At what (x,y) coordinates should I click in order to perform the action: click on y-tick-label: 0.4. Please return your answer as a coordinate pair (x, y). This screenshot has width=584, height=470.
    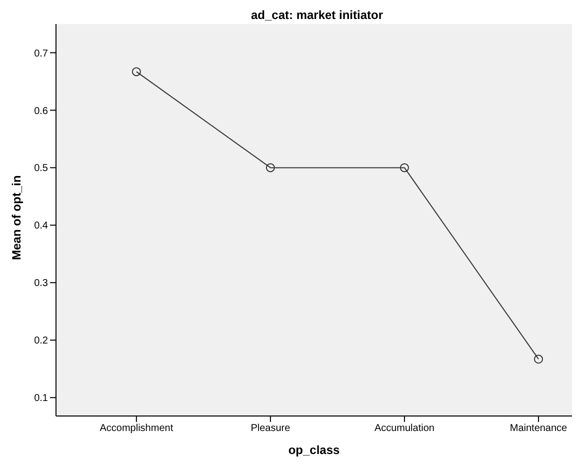
    Looking at the image, I should click on (41, 226).